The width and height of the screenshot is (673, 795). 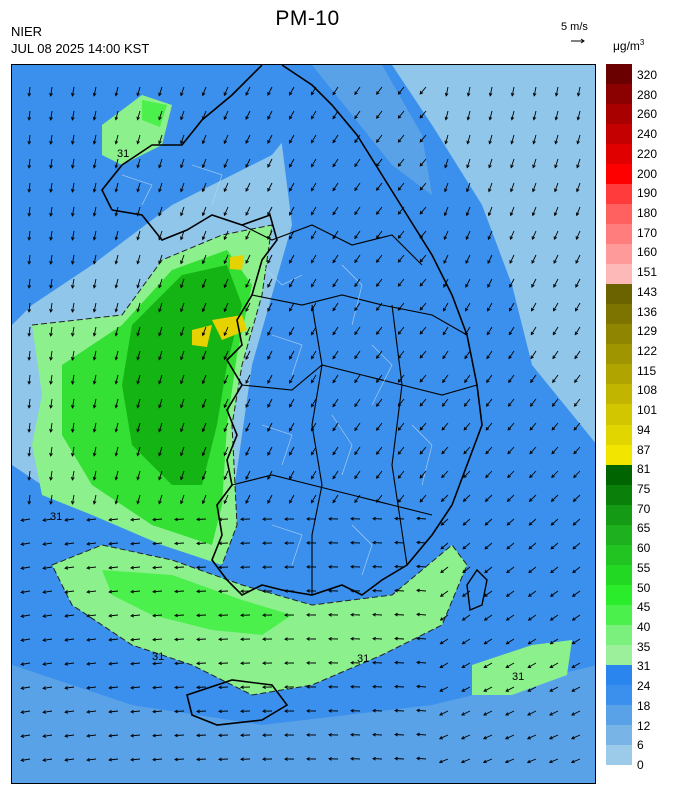 I want to click on east-green-patch, so click(x=522, y=667).